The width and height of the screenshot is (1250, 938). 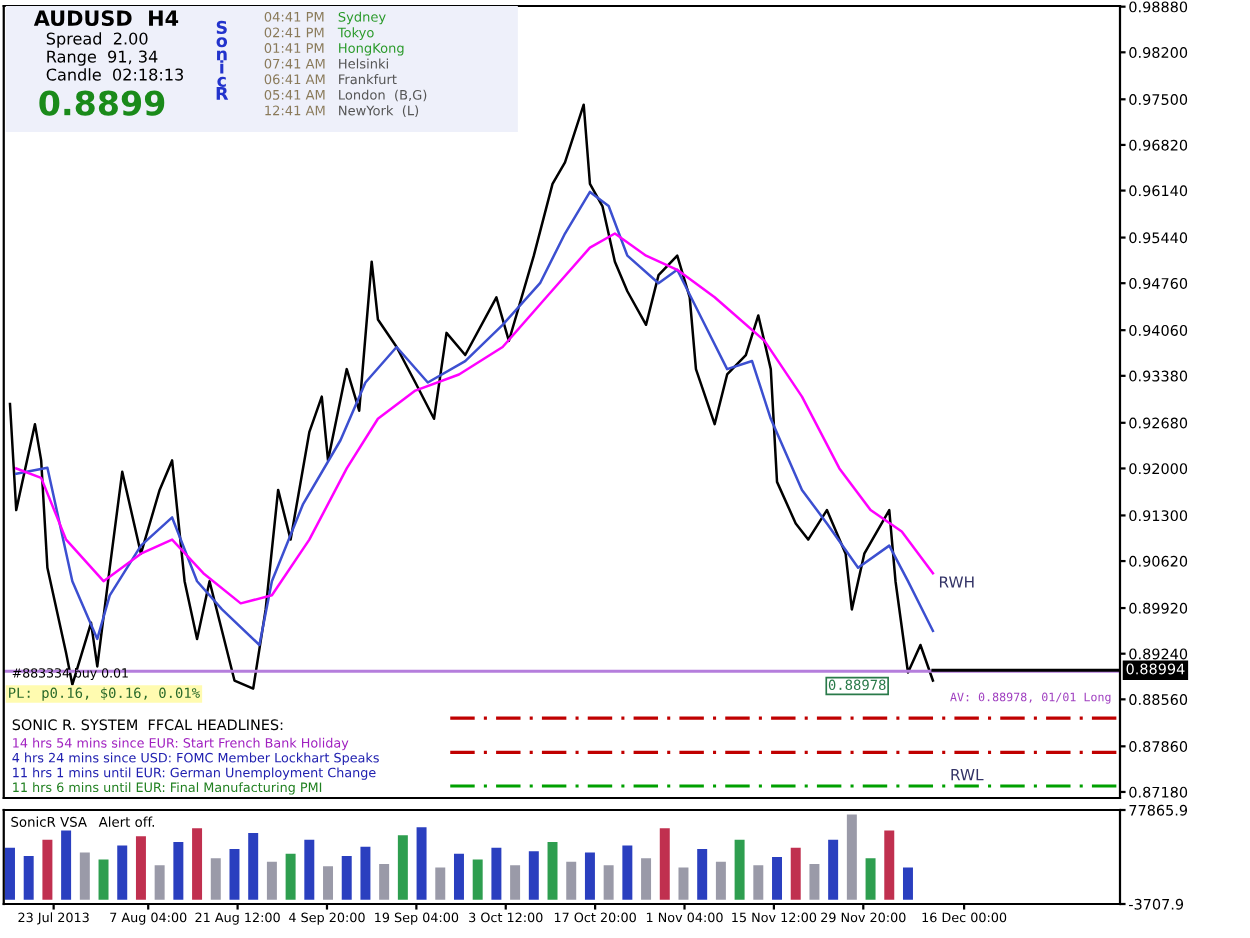 What do you see at coordinates (106, 18) in the screenshot?
I see `chart-title: AUDUSD H4` at bounding box center [106, 18].